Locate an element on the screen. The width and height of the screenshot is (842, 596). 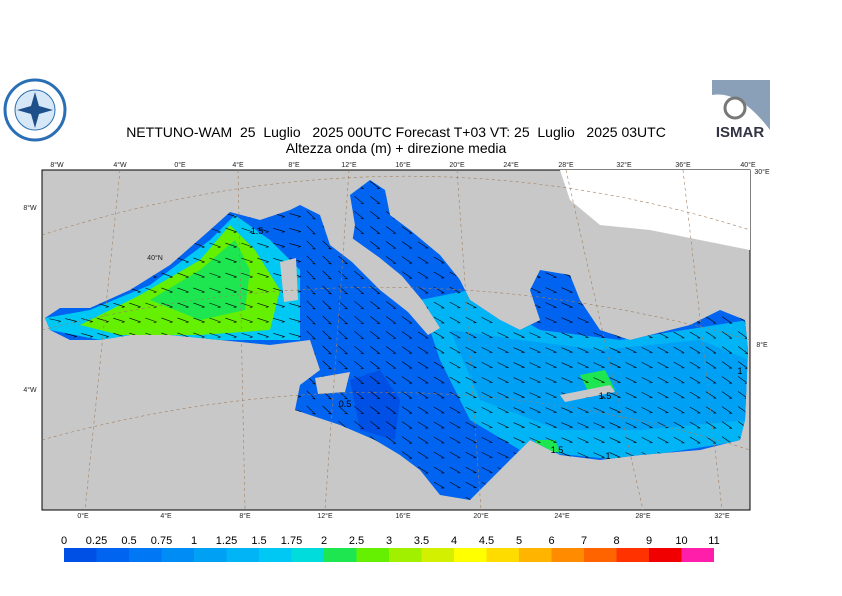
lon-label: 32°E is located at coordinates (624, 165).